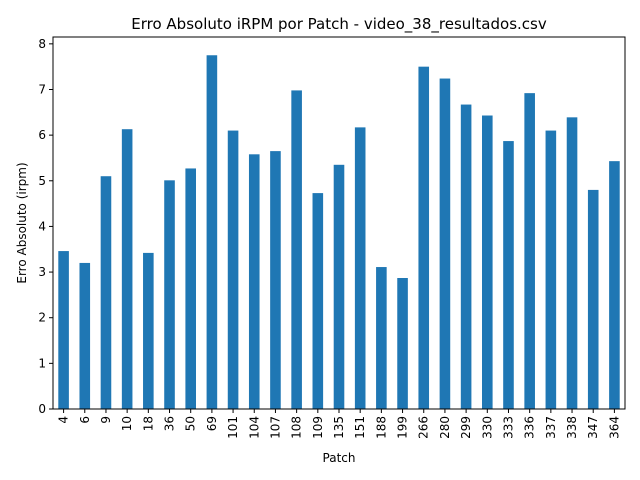 The image size is (640, 480). Describe the element at coordinates (403, 427) in the screenshot. I see `x-tick-label: 199` at that location.